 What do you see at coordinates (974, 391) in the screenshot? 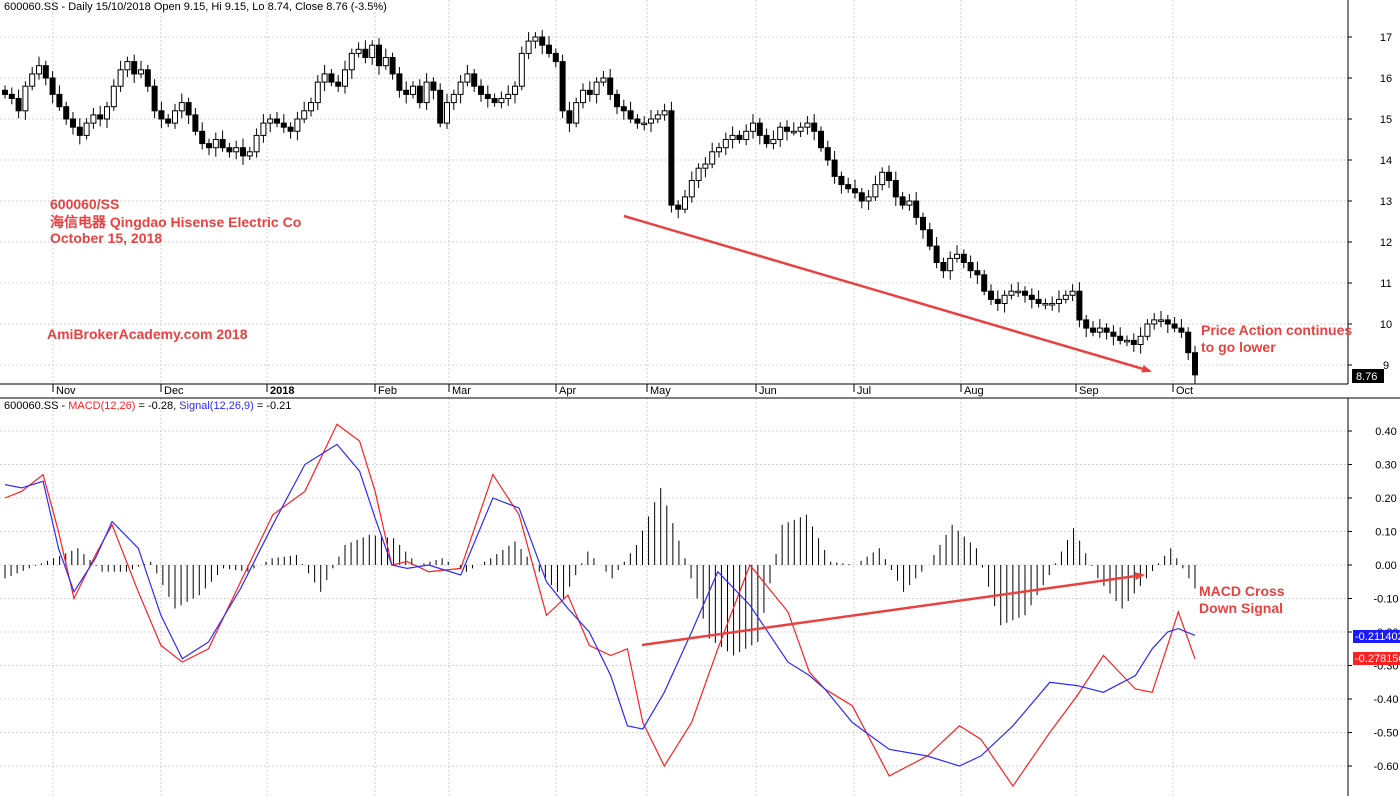
I see `x-tick-label: Aug` at bounding box center [974, 391].